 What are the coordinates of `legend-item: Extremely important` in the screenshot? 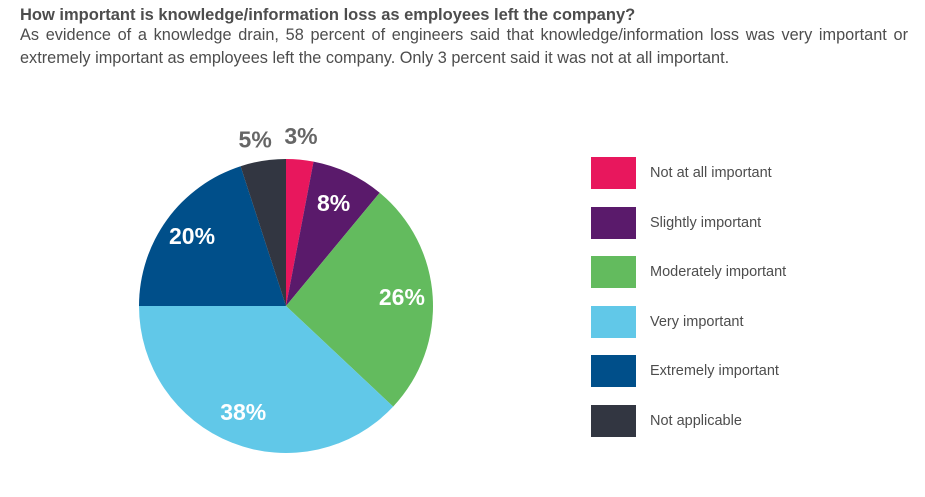 It's located at (688, 371).